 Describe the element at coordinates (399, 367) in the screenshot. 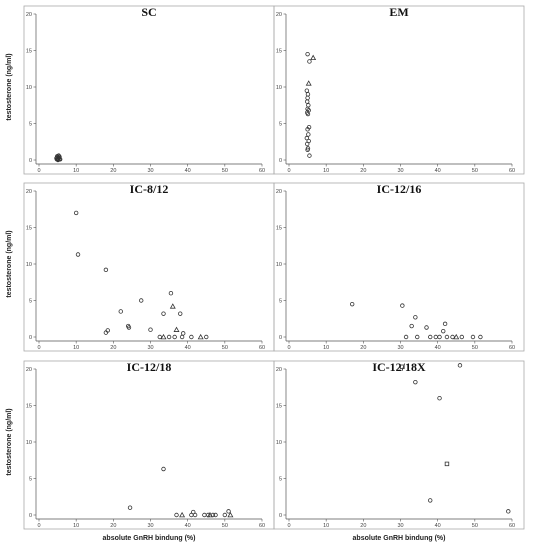

I see `panel-title: IC-12/18X` at that location.